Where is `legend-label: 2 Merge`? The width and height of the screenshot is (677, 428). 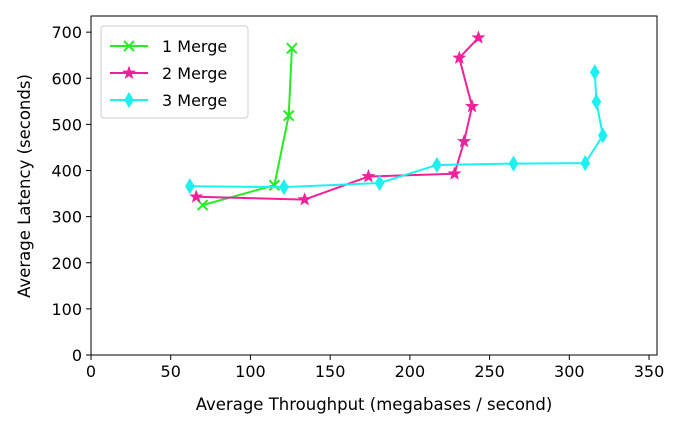
legend-label: 2 Merge is located at coordinates (194, 73).